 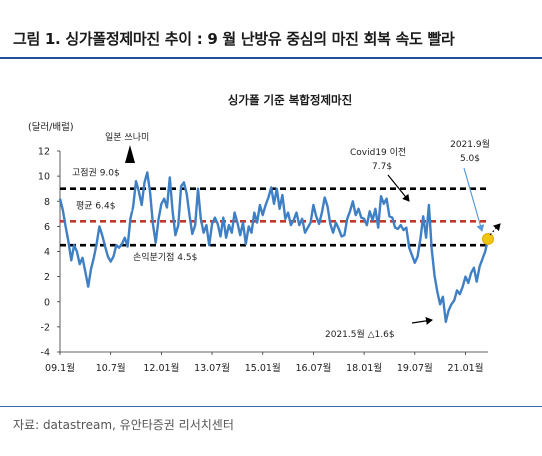 What do you see at coordinates (47, 252) in the screenshot?
I see `y-tick-label: 4` at bounding box center [47, 252].